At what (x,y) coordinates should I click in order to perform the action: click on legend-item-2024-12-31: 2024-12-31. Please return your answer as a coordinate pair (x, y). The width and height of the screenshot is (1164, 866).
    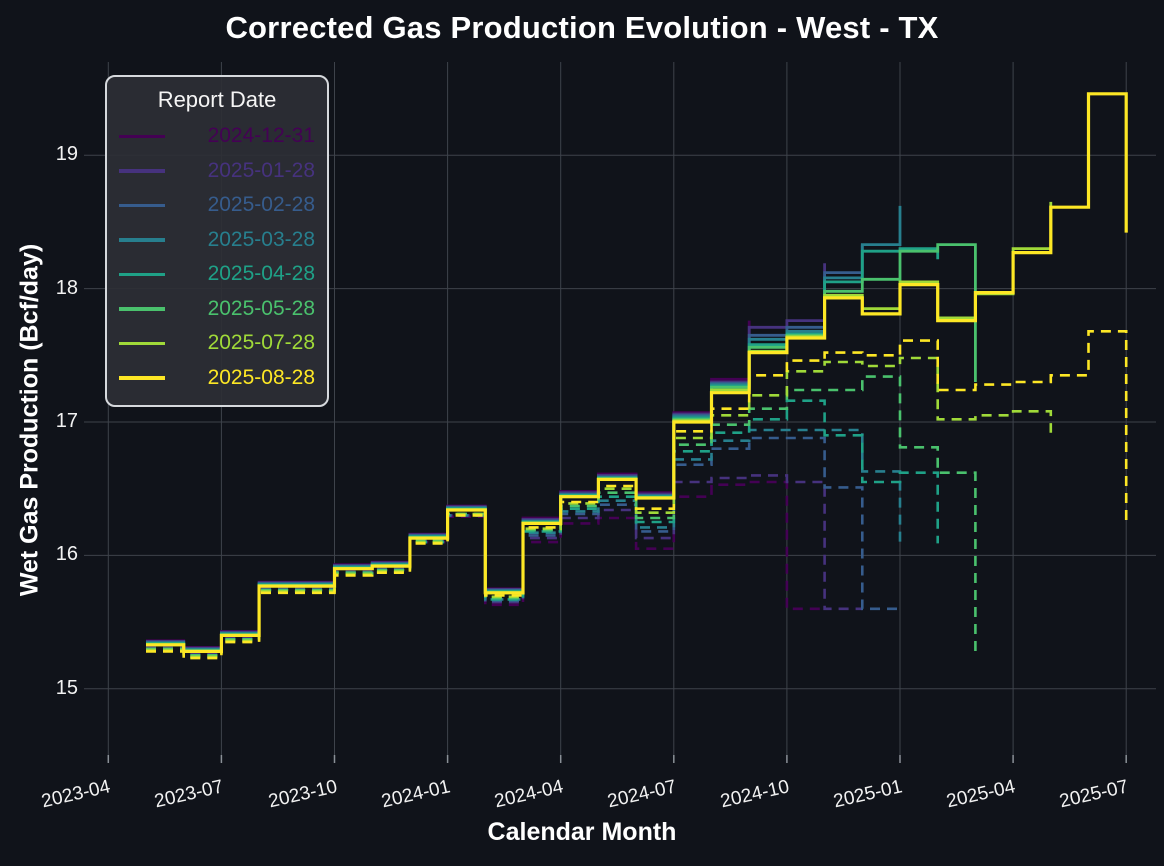
    Looking at the image, I should click on (217, 136).